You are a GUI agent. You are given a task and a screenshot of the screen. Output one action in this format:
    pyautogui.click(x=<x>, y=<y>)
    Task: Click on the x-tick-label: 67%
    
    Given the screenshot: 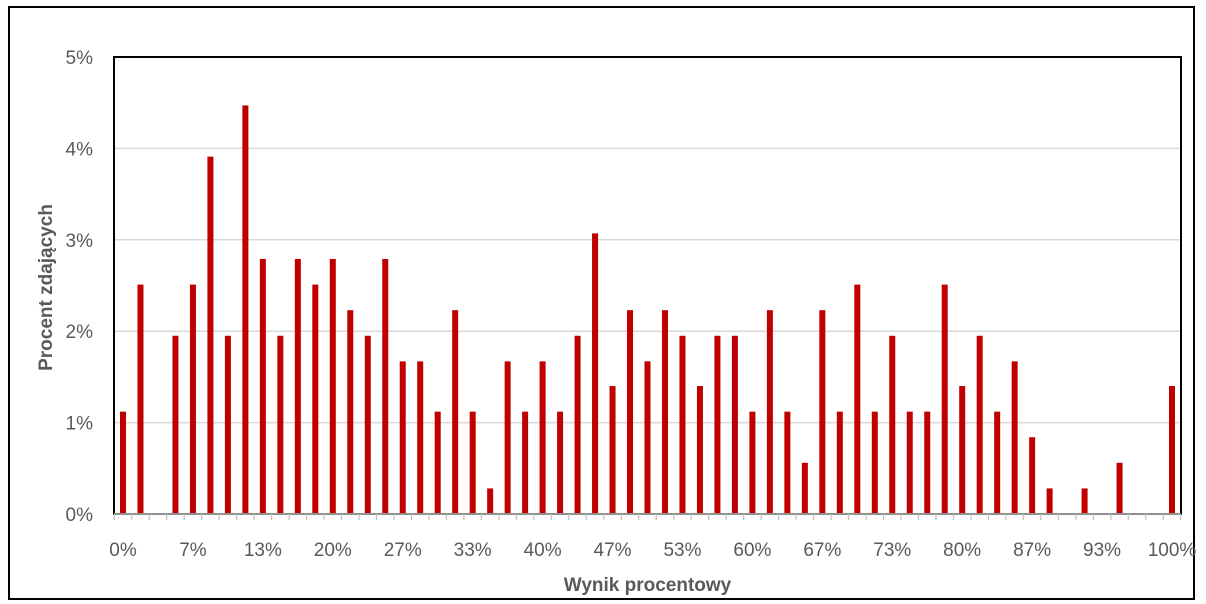 What is the action you would take?
    pyautogui.click(x=822, y=550)
    